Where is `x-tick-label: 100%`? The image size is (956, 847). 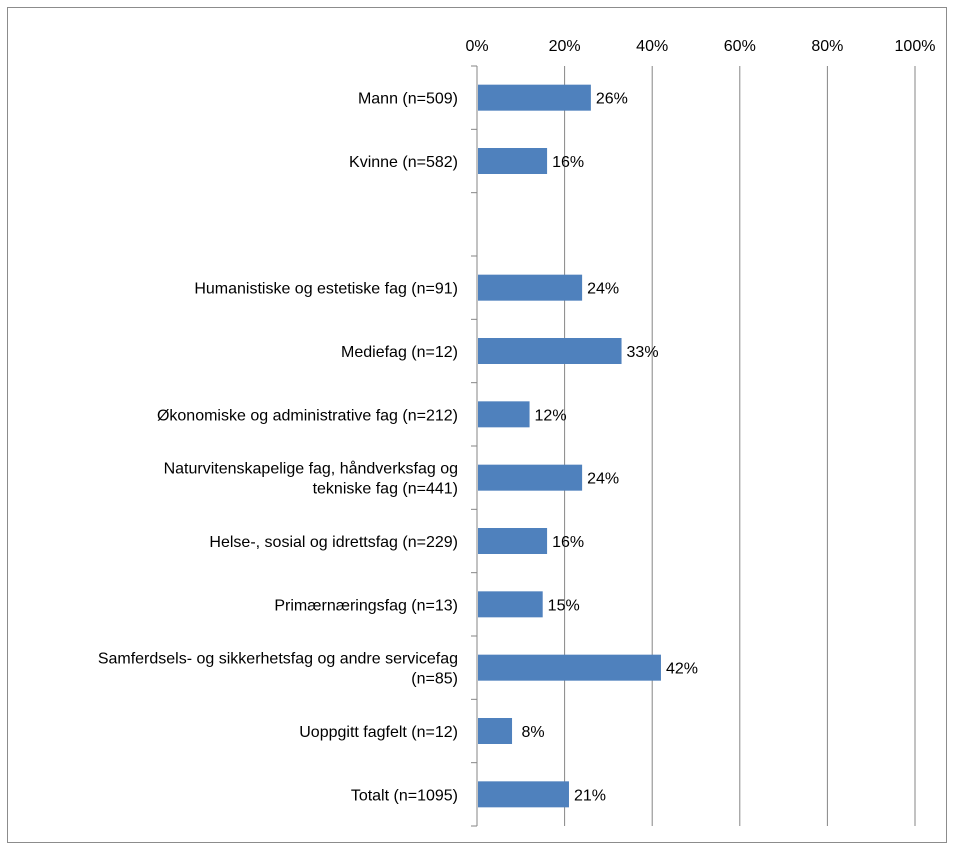
x-tick-label: 100% is located at coordinates (915, 46).